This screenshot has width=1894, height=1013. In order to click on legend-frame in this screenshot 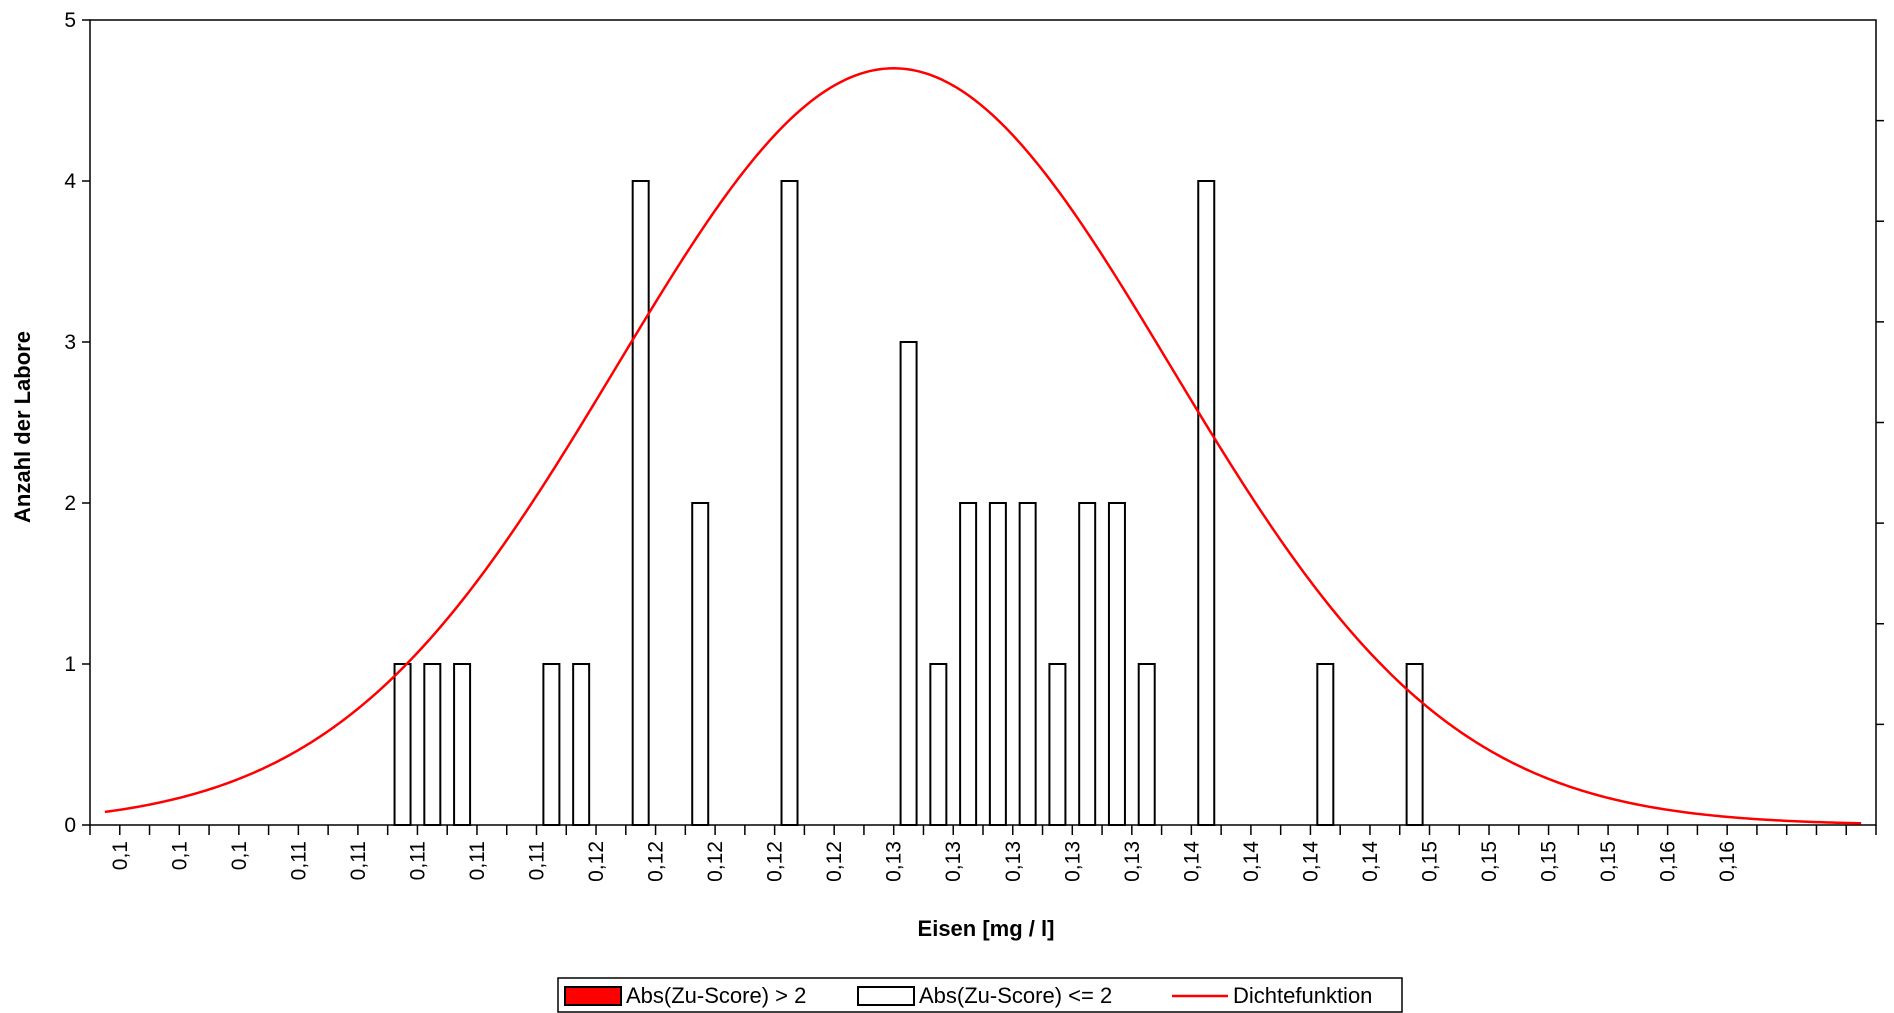, I will do `click(980, 995)`.